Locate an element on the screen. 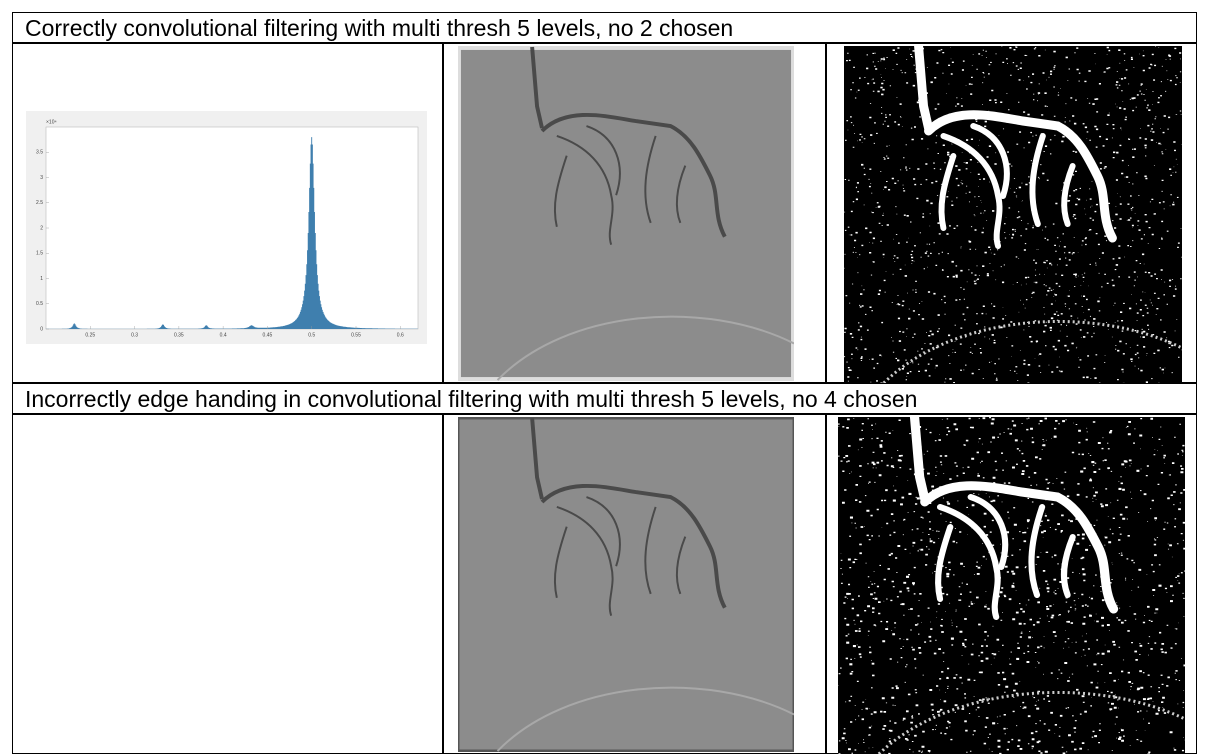 The width and height of the screenshot is (1209, 755). x-tick-label: 0.35 is located at coordinates (179, 335).